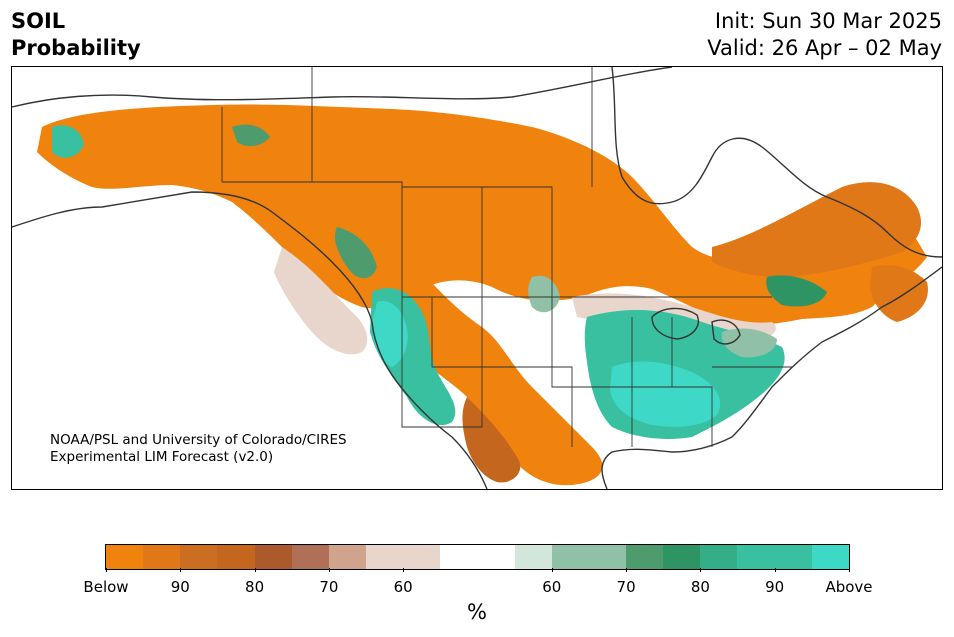 The width and height of the screenshot is (954, 637). What do you see at coordinates (849, 587) in the screenshot?
I see `colorbar-tick-label: Above` at bounding box center [849, 587].